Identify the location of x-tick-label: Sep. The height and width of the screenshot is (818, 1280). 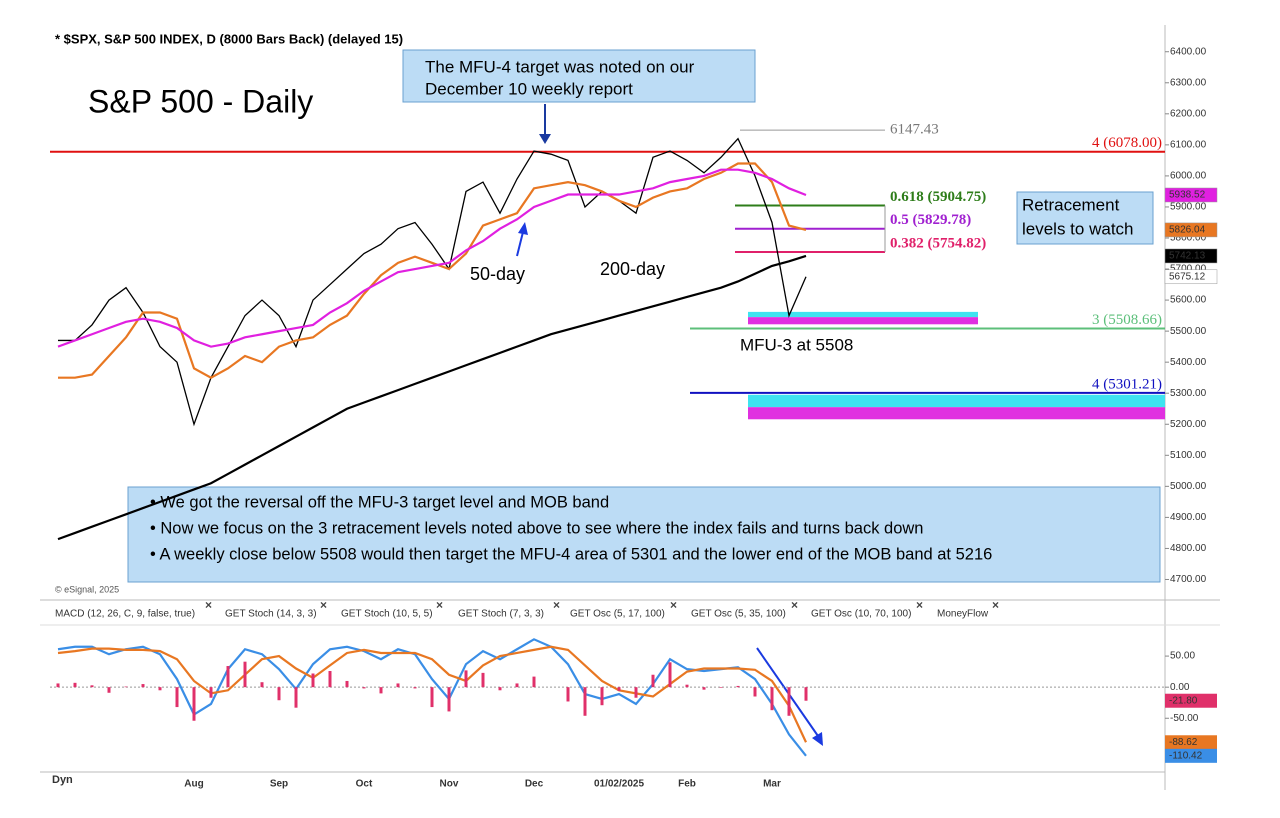
(279, 784).